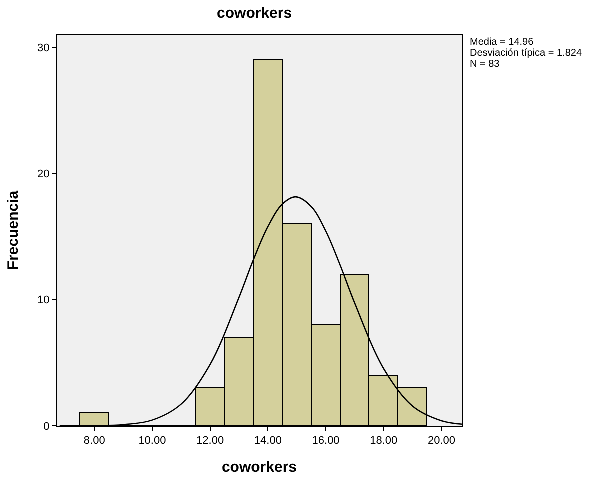 The image size is (592, 485). I want to click on x-tick-label: 18.00, so click(384, 441).